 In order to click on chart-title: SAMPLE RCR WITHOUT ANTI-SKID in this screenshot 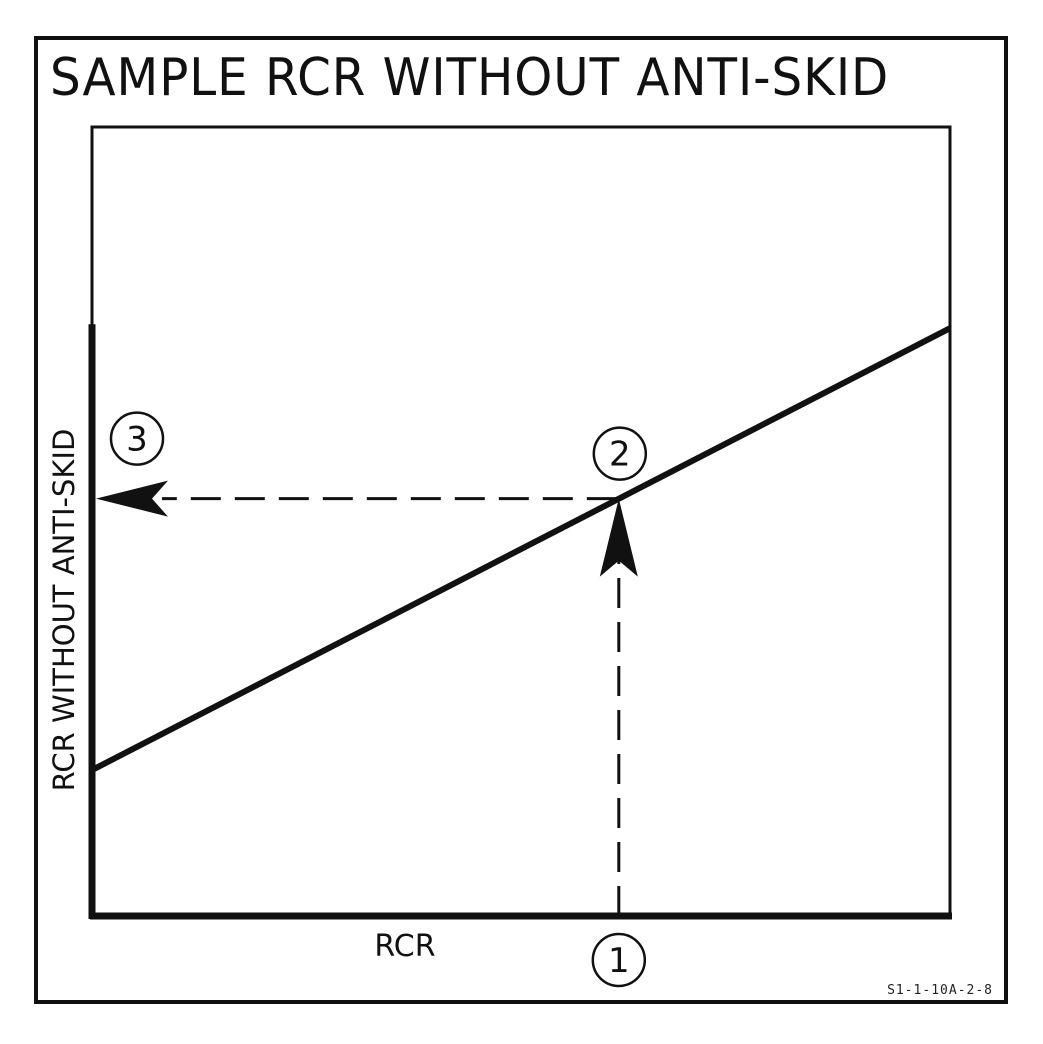, I will do `click(470, 78)`.